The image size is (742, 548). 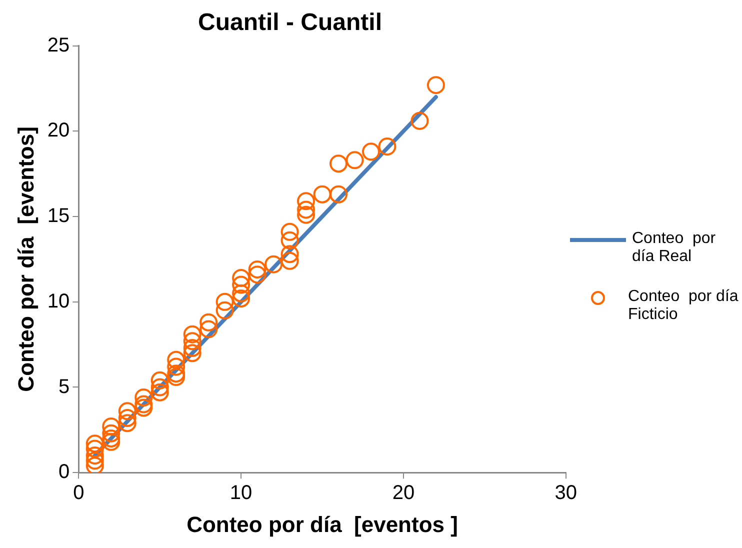 What do you see at coordinates (684, 306) in the screenshot?
I see `legend-label: Conteo por día Ficticio` at bounding box center [684, 306].